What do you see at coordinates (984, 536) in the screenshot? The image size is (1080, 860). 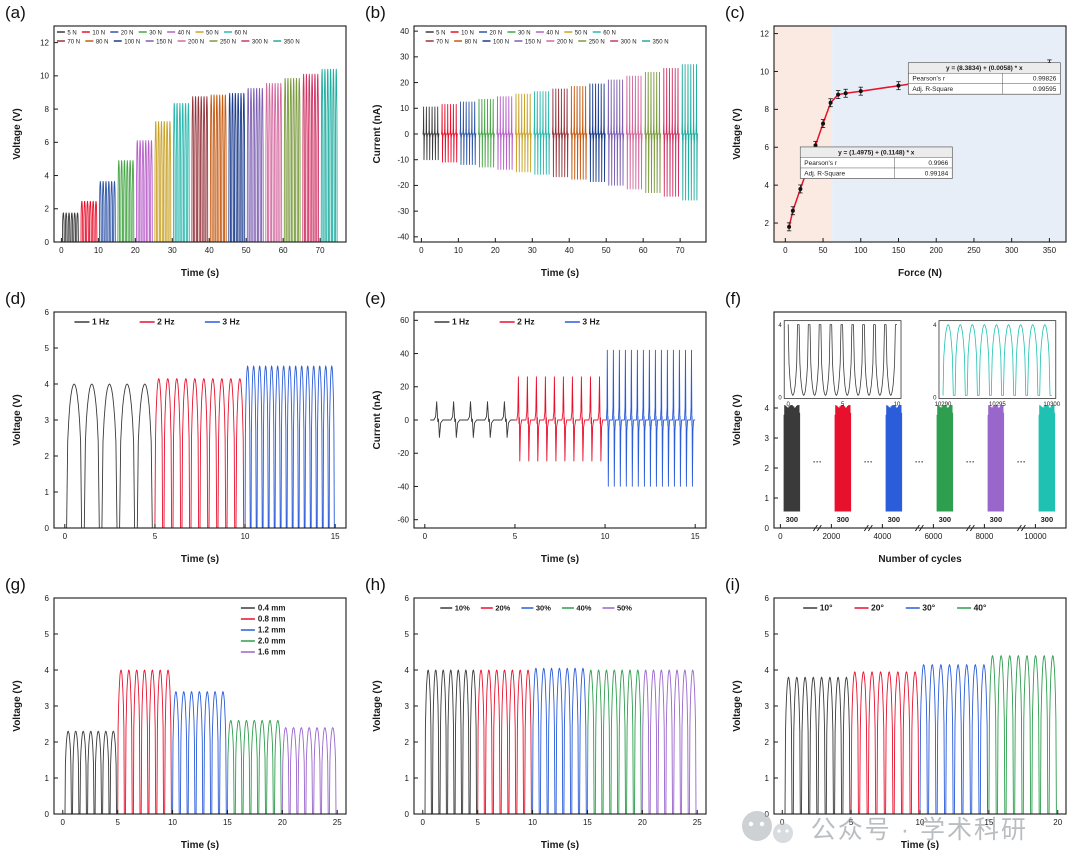 I see `svg-text: 8000` at bounding box center [984, 536].